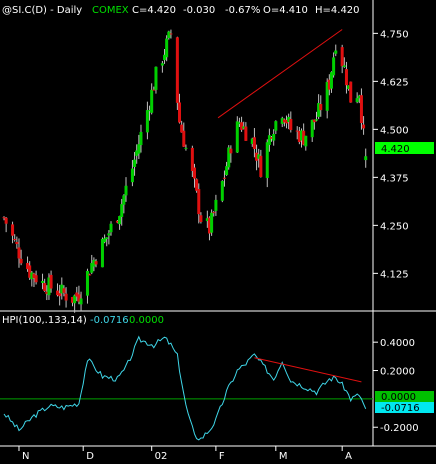 The image size is (436, 464). What do you see at coordinates (222, 456) in the screenshot?
I see `time-tick-label: F` at bounding box center [222, 456].